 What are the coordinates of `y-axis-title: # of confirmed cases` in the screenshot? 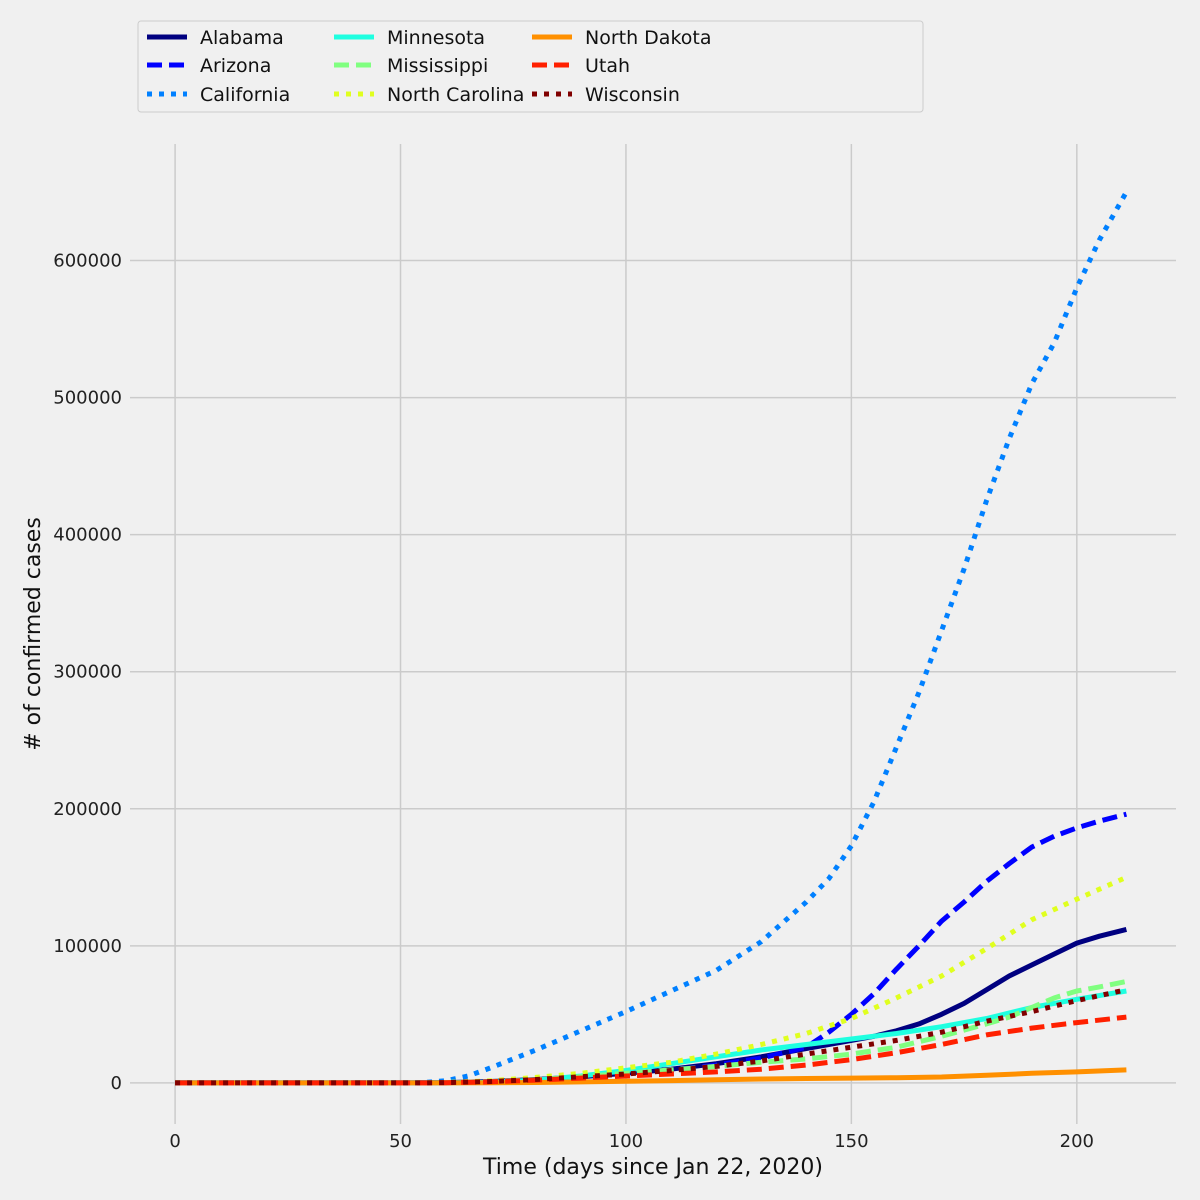 It's located at (33, 634).